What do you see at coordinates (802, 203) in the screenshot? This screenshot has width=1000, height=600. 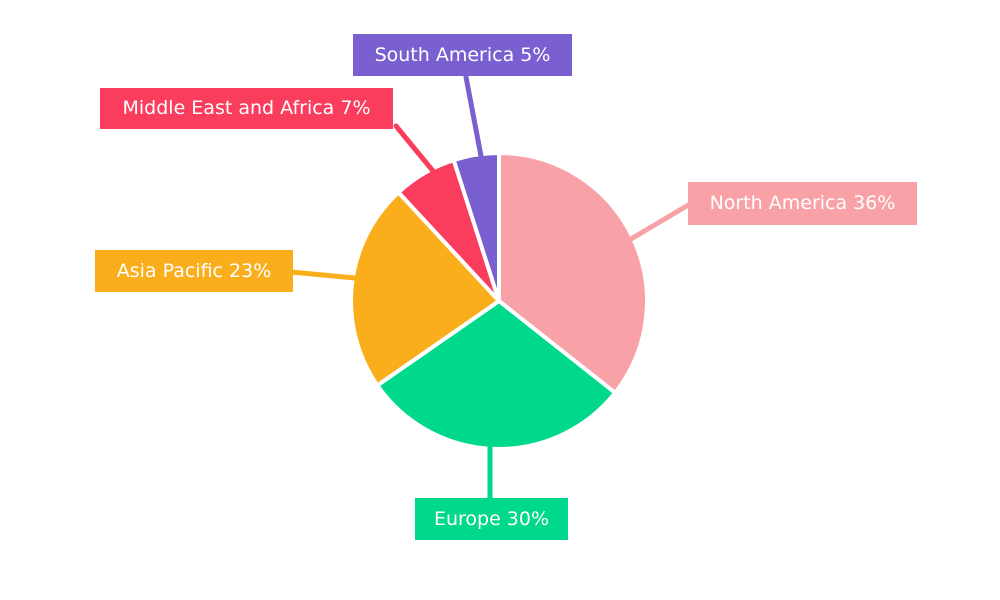 I see `callout-label-north-america: North America 36%` at bounding box center [802, 203].